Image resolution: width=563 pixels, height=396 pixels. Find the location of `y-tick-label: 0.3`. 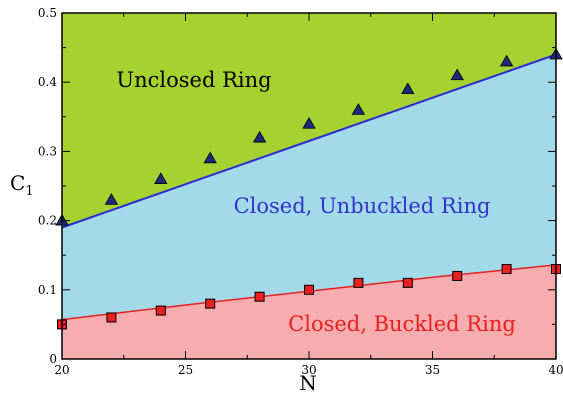

y-tick-label: 0.3 is located at coordinates (47, 151).